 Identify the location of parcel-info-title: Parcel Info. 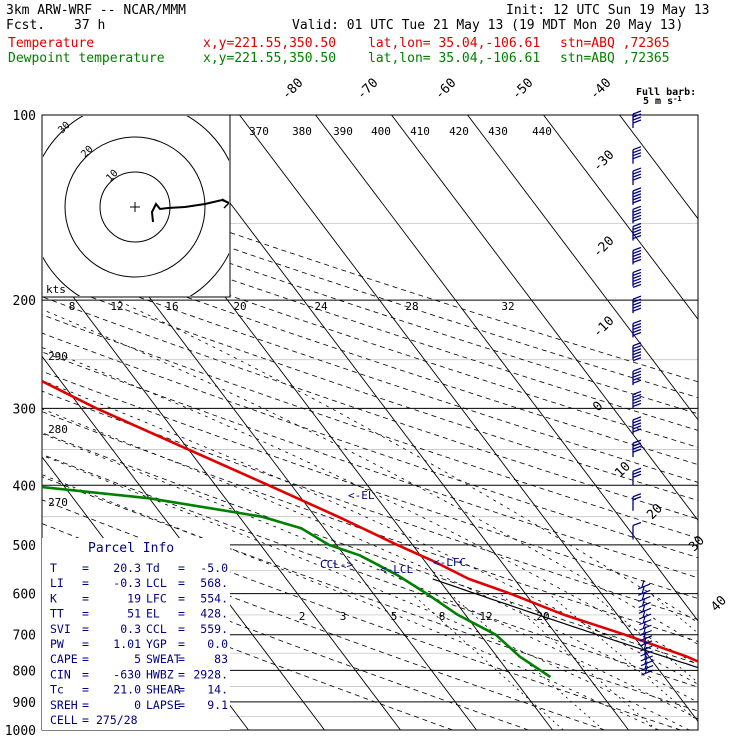
(131, 548).